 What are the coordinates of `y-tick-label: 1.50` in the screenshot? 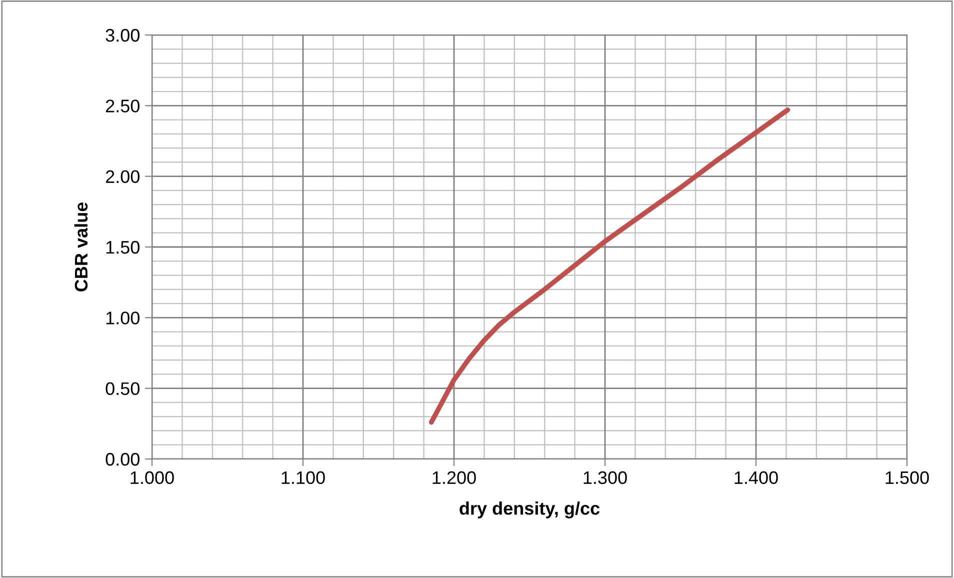 It's located at (123, 247).